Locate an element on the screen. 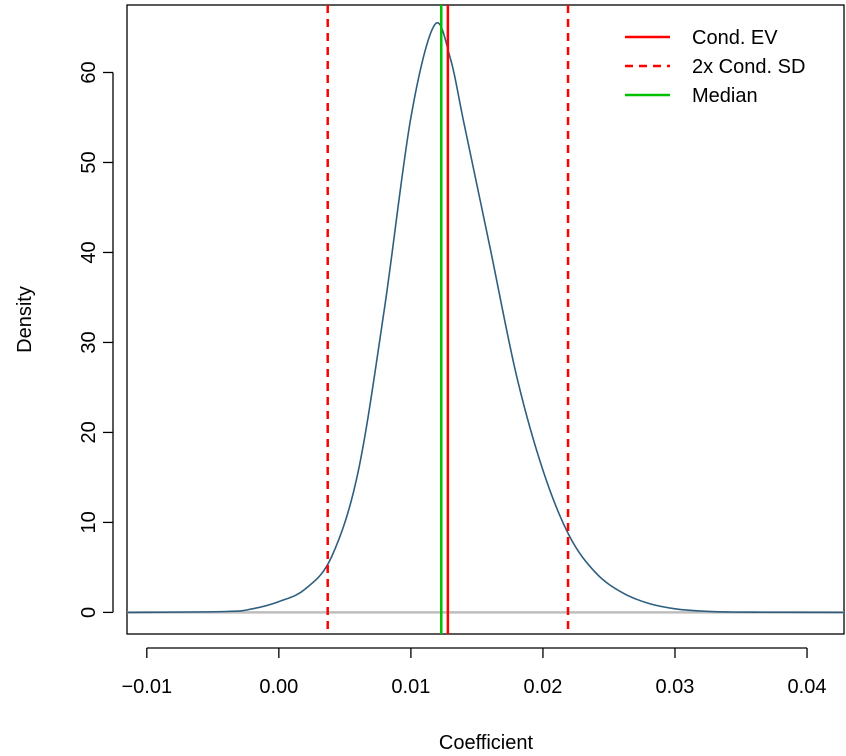  x-tick-label: 0.03 is located at coordinates (675, 687).